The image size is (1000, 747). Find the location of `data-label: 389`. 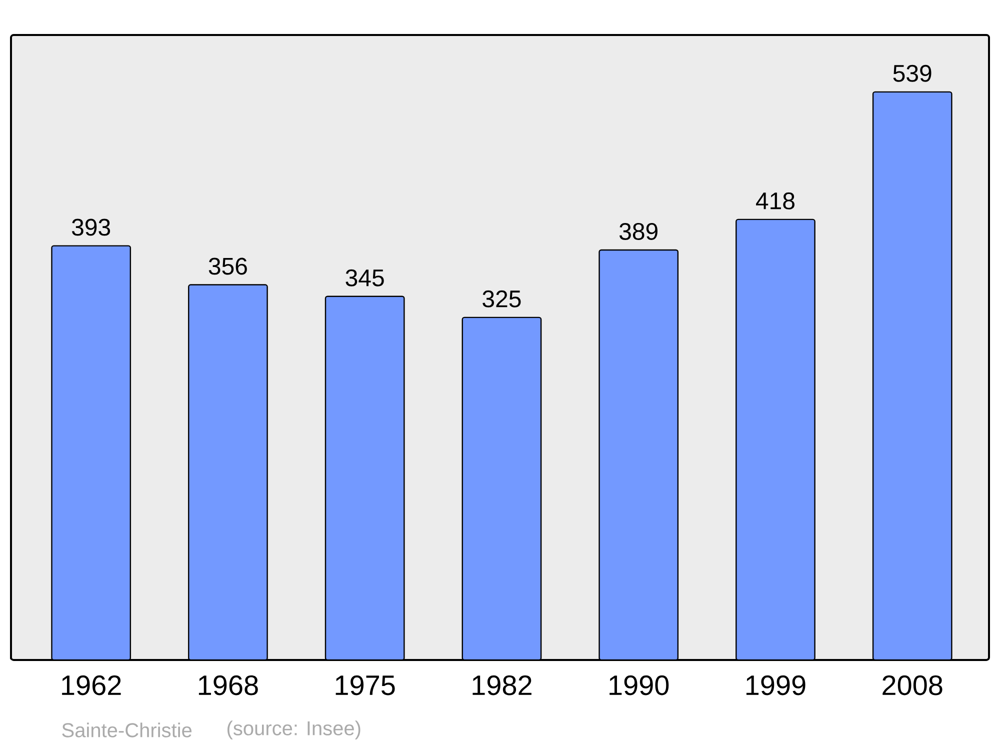

data-label: 389 is located at coordinates (638, 231).